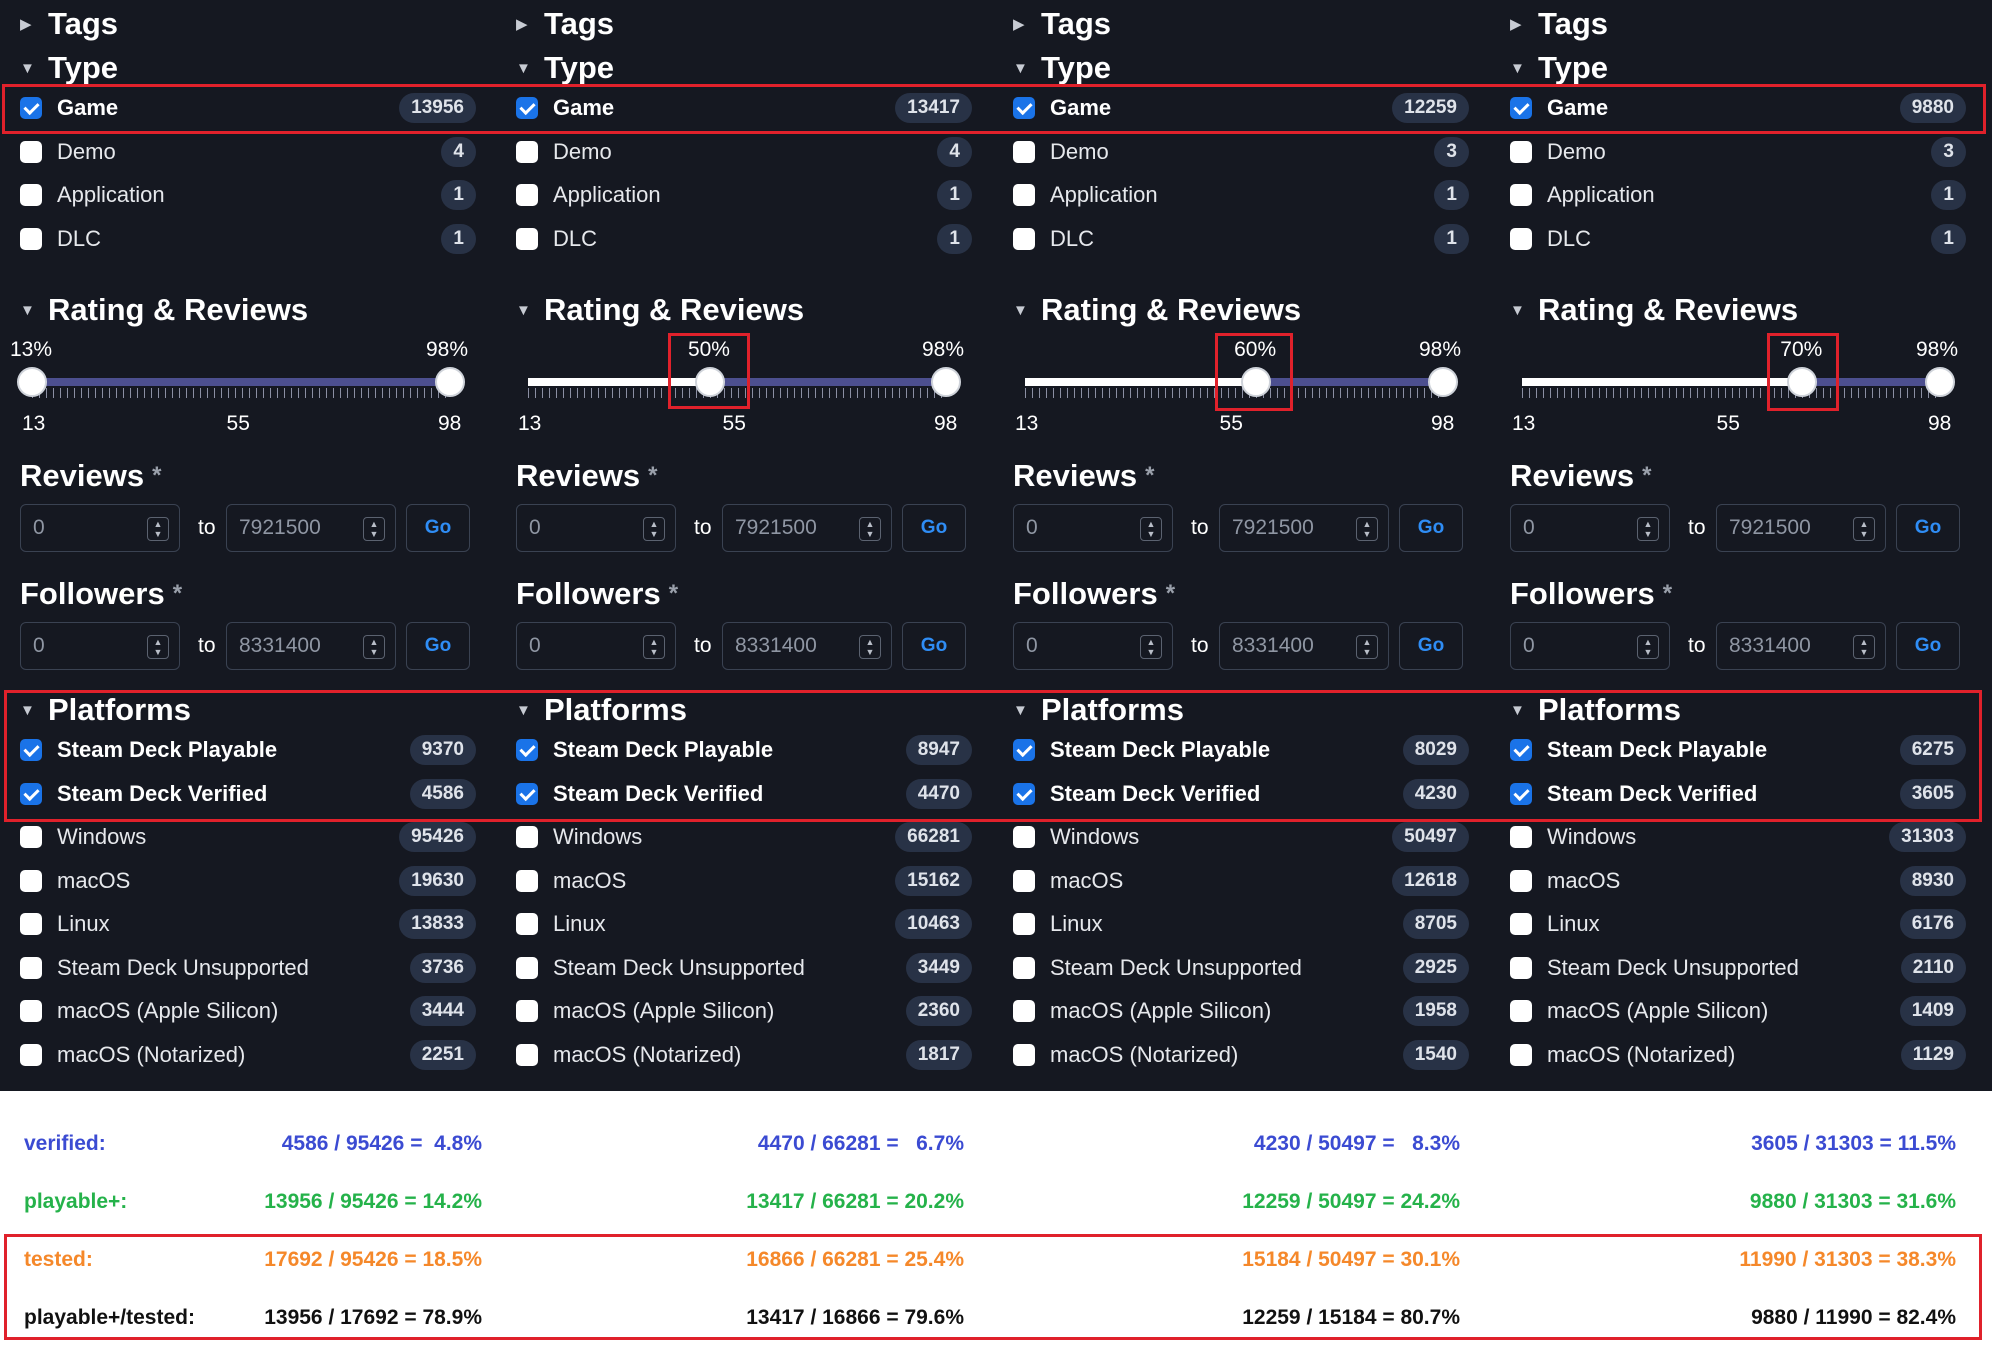 The image size is (1992, 1348). Describe the element at coordinates (1738, 1011) in the screenshot. I see `platforms-filter-option: macOS (Apple Silicon) 1409` at that location.